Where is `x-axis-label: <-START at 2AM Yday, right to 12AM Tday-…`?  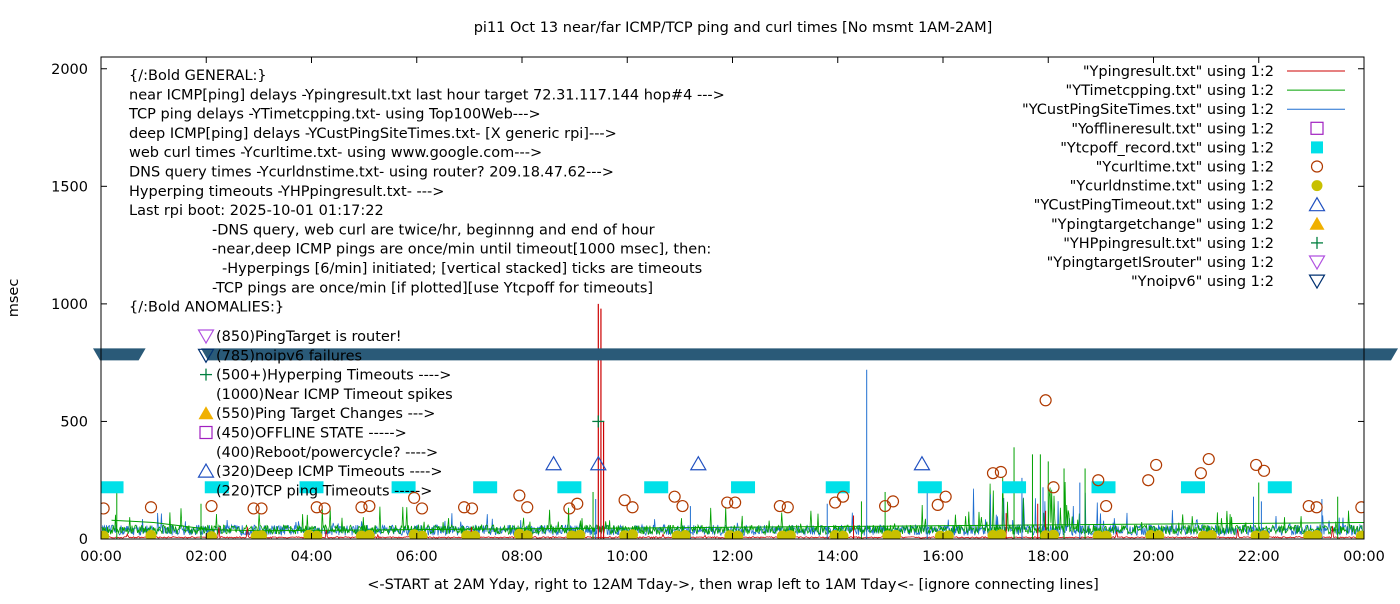 x-axis-label: <-START at 2AM Yday, right to 12AM Tday-… is located at coordinates (733, 585).